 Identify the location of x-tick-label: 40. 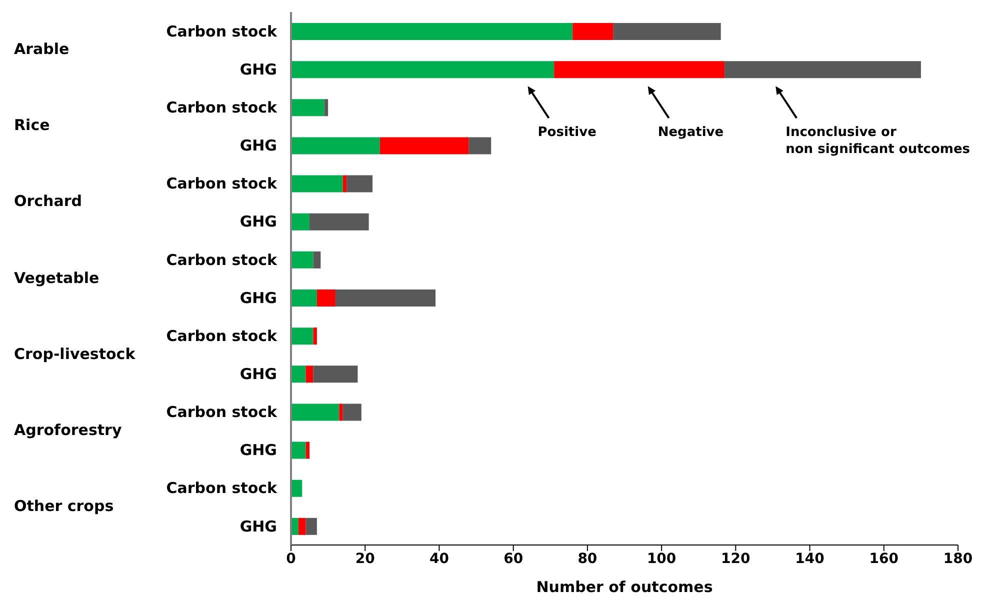
(439, 558).